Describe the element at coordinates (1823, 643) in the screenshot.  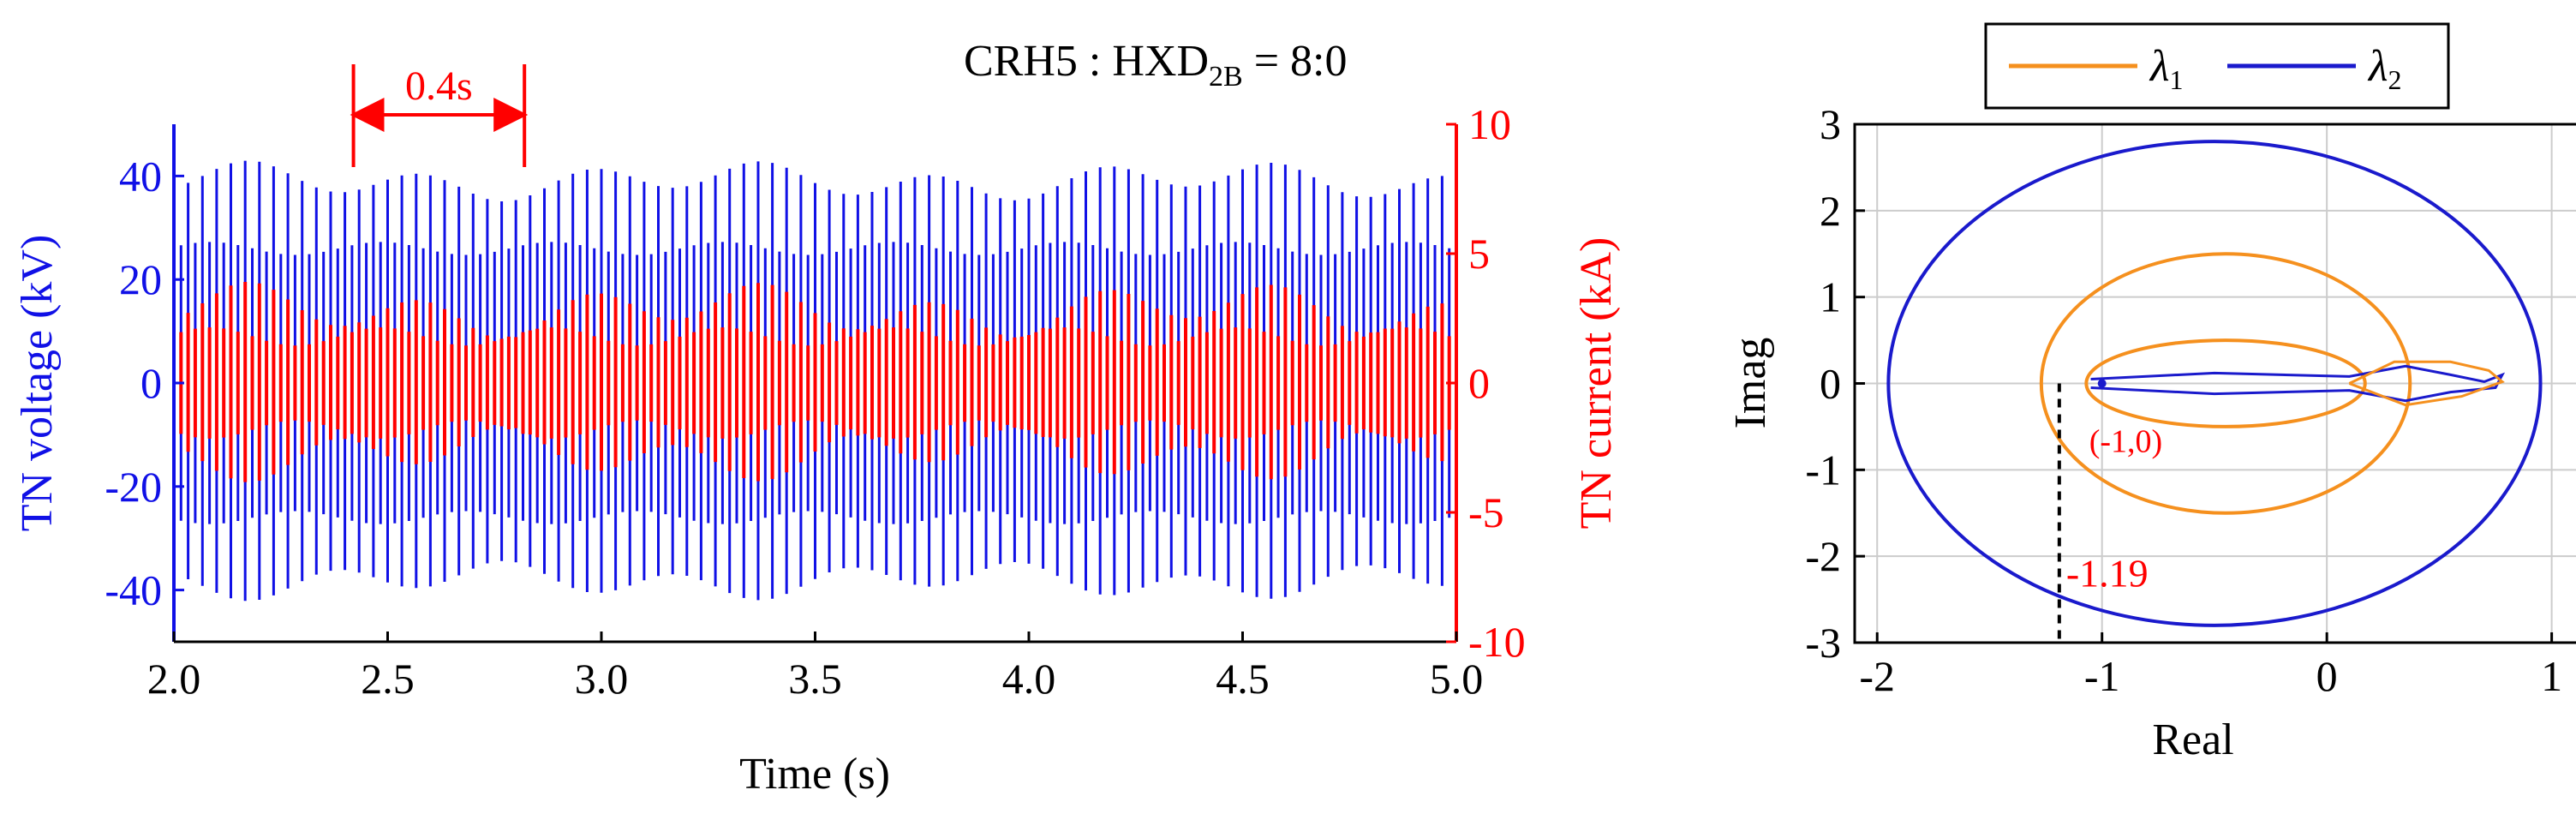
I see `nyquist-y-tick-label: -3` at that location.